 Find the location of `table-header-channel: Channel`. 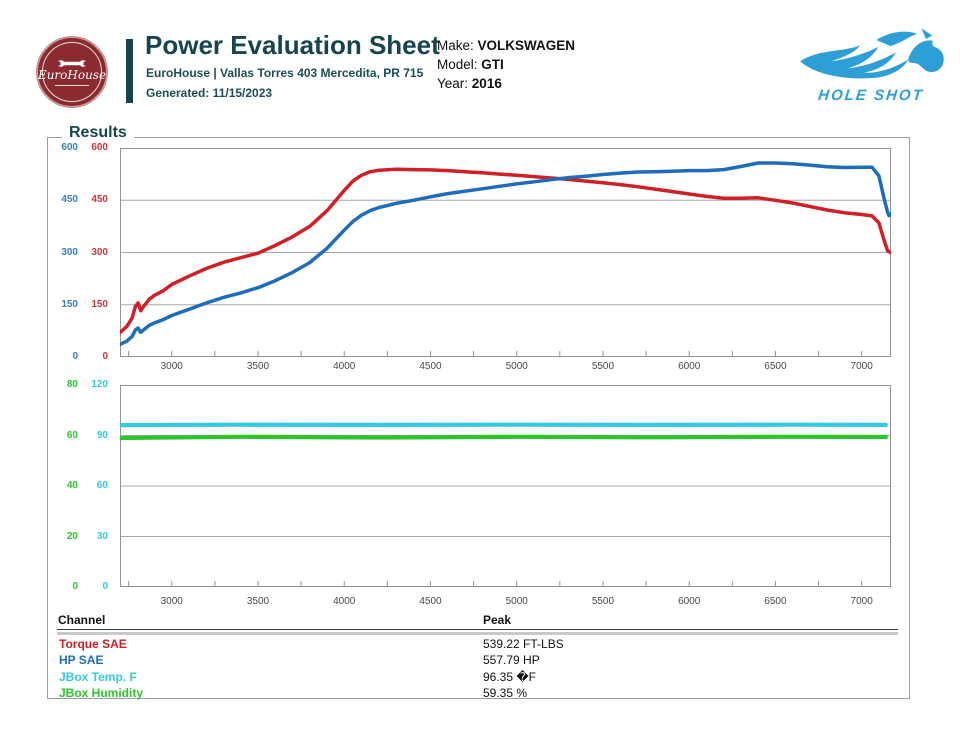

table-header-channel: Channel is located at coordinates (82, 620).